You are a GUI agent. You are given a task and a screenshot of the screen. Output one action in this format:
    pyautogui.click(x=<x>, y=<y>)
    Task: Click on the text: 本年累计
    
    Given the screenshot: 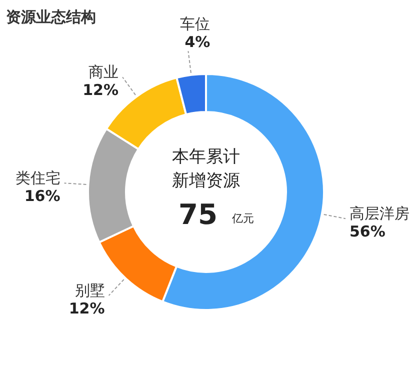 What is the action you would take?
    pyautogui.click(x=206, y=157)
    